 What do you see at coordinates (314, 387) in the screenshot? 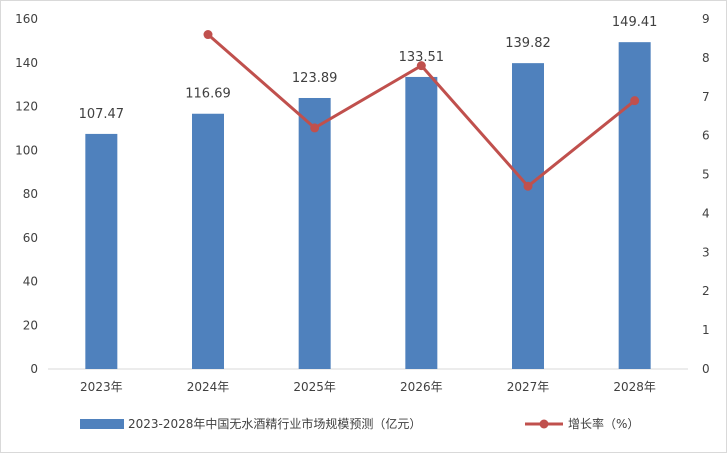
I see `x-tick-label: 2025年` at bounding box center [314, 387].